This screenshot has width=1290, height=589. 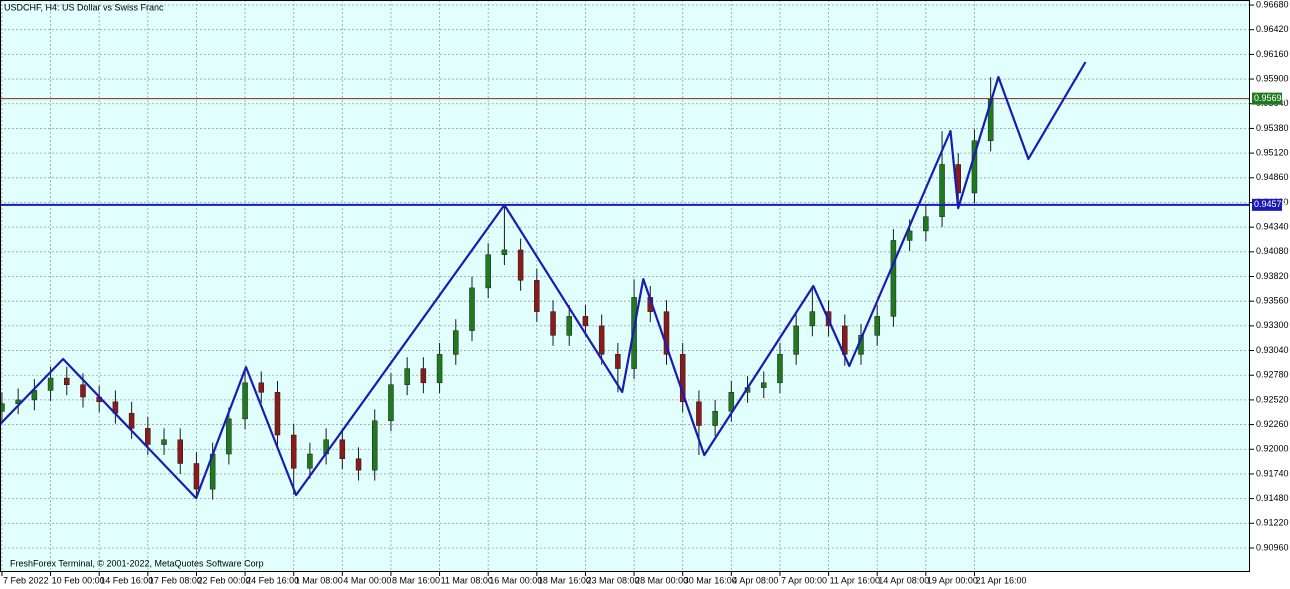 What do you see at coordinates (1272, 29) in the screenshot?
I see `y-tick-label: 0.96420` at bounding box center [1272, 29].